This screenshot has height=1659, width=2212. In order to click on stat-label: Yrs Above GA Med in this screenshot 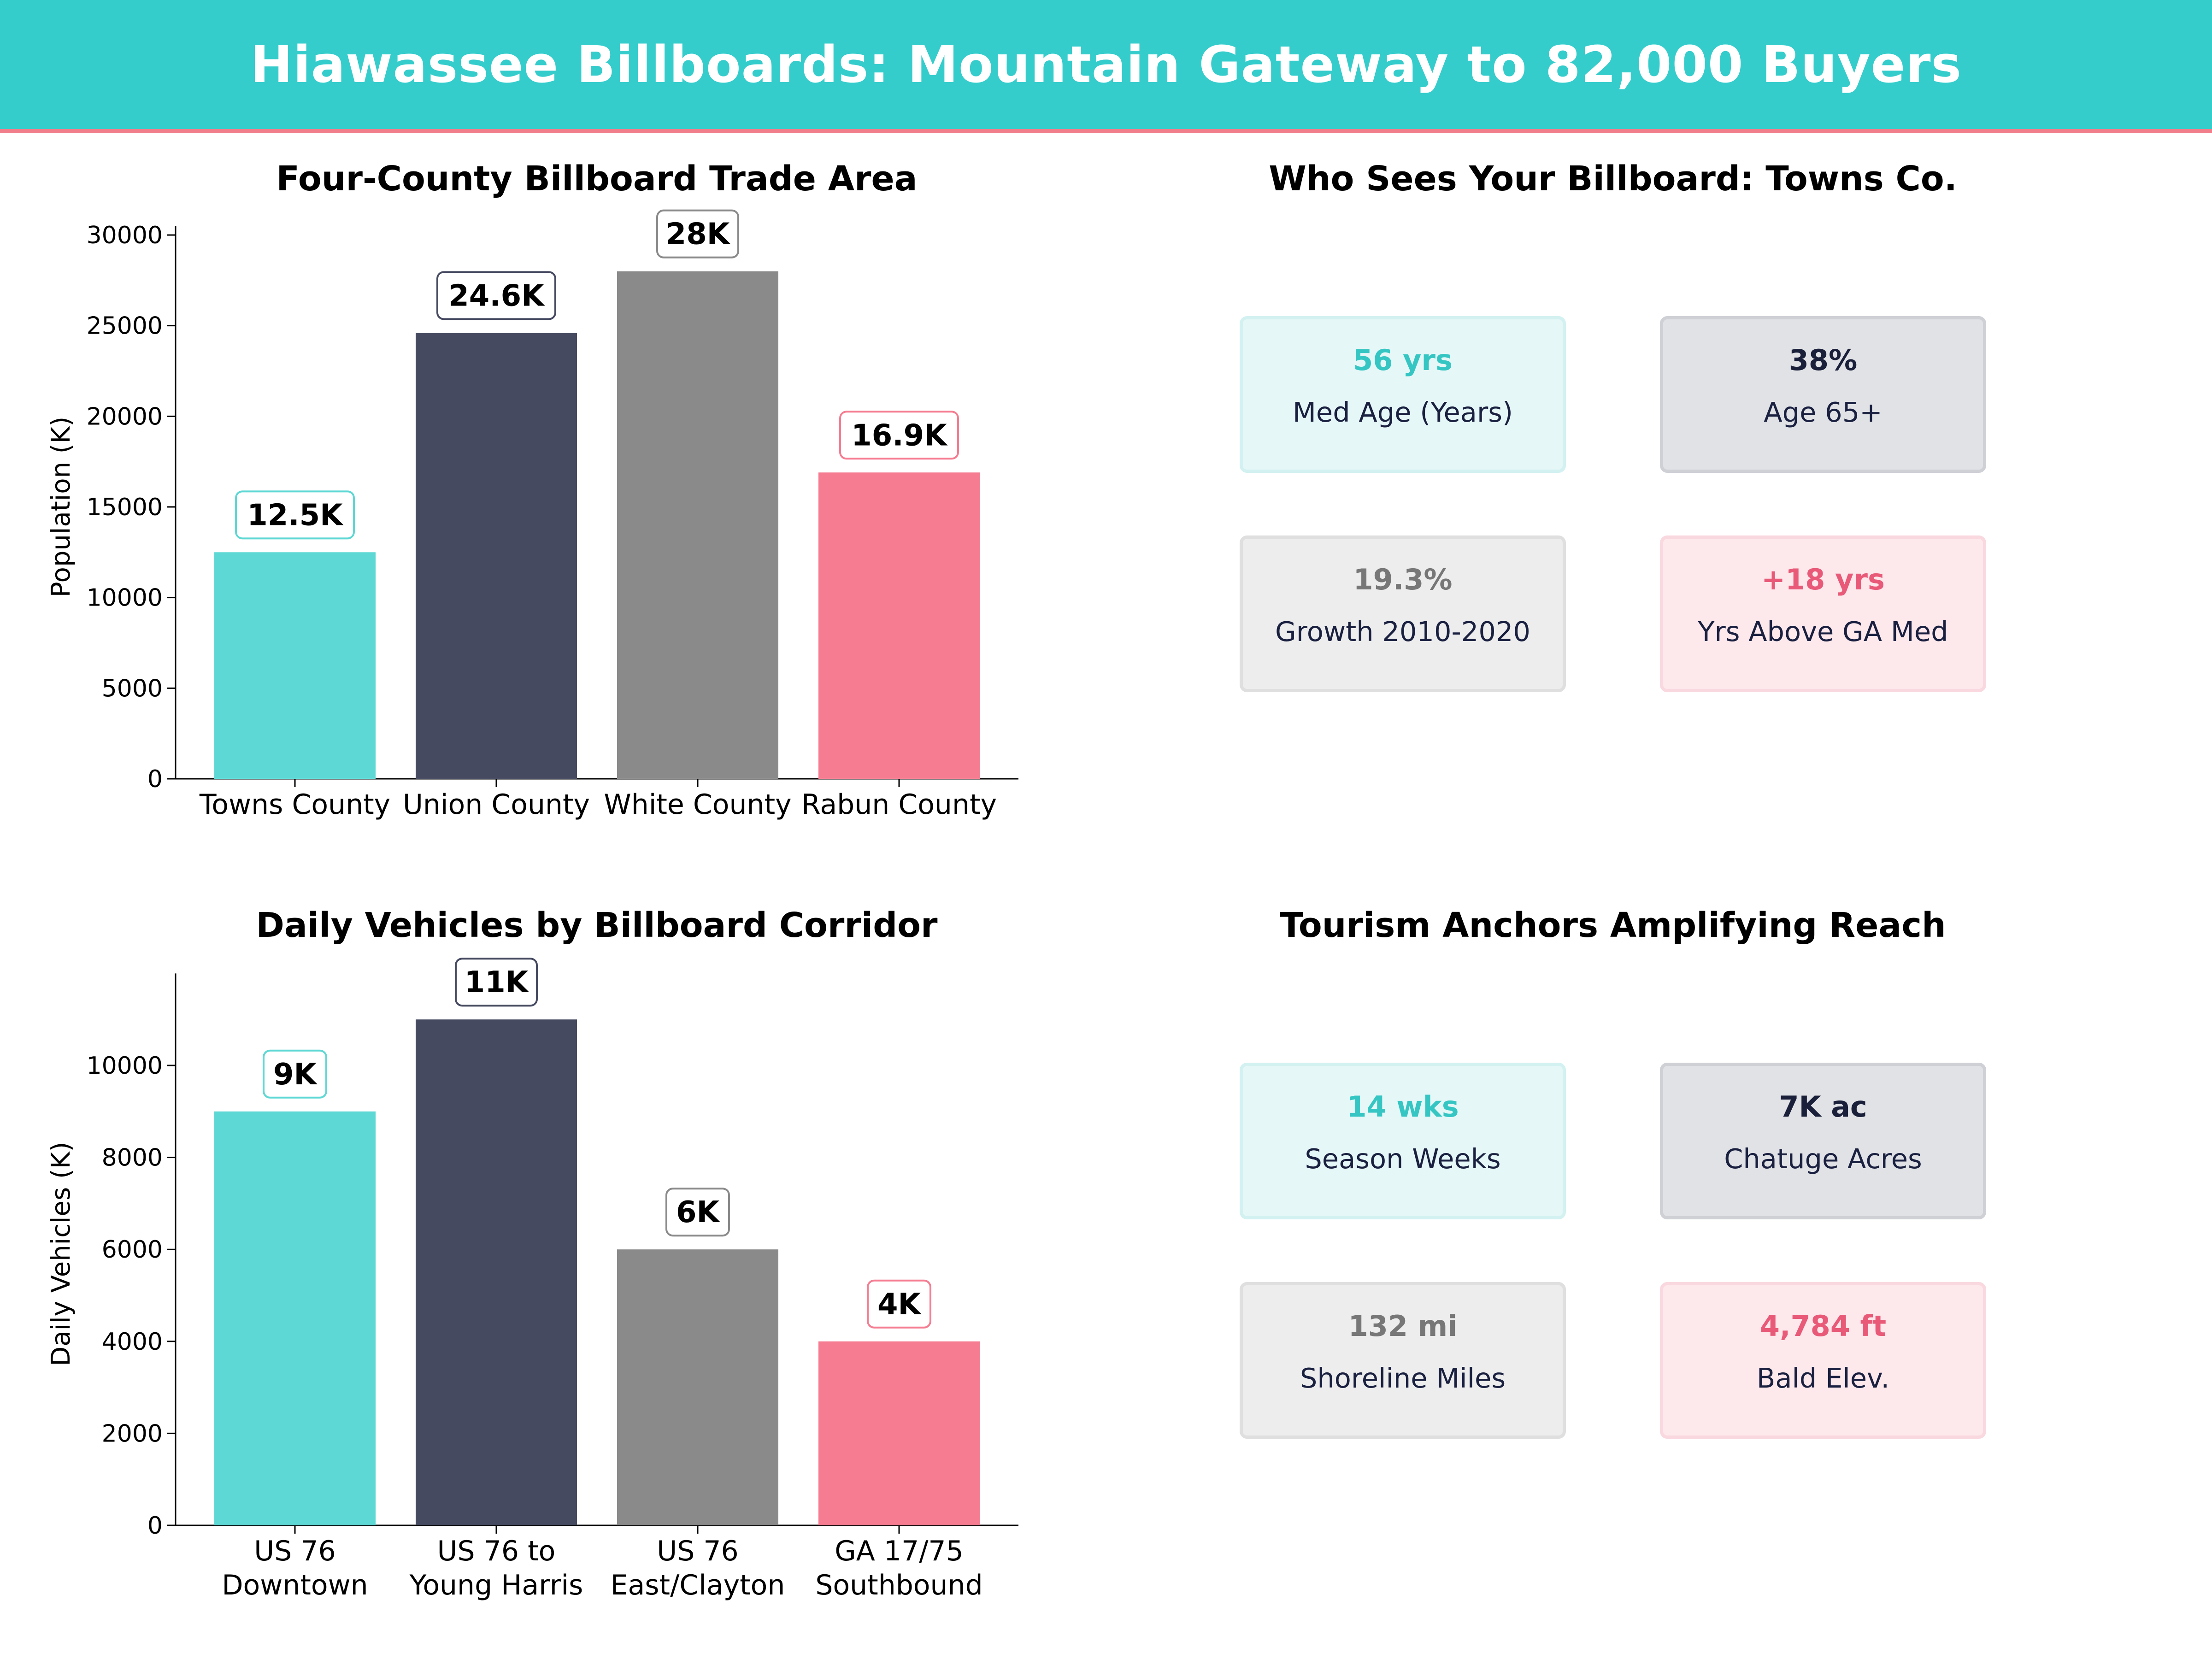, I will do `click(1823, 631)`.